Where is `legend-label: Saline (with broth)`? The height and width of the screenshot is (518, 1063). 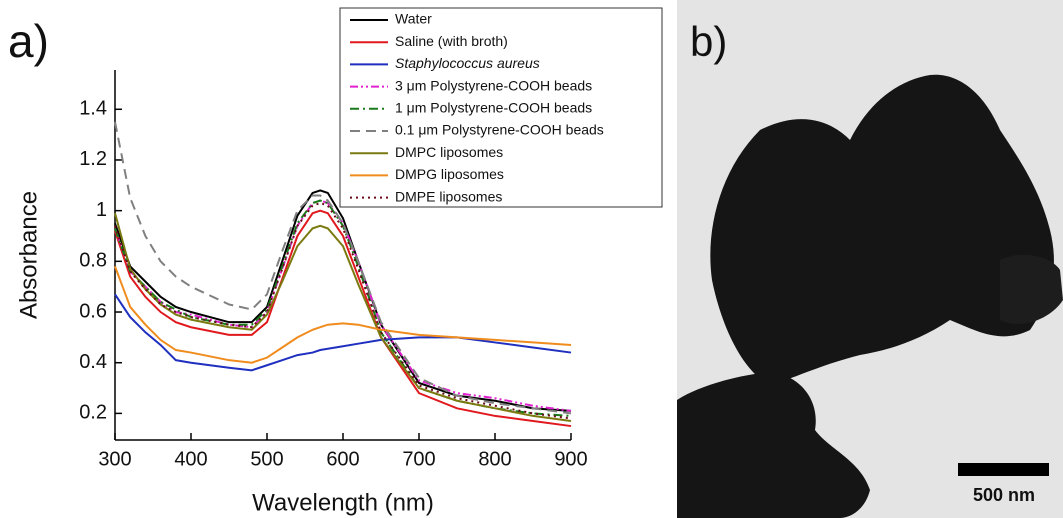
legend-label: Saline (with broth) is located at coordinates (451, 41).